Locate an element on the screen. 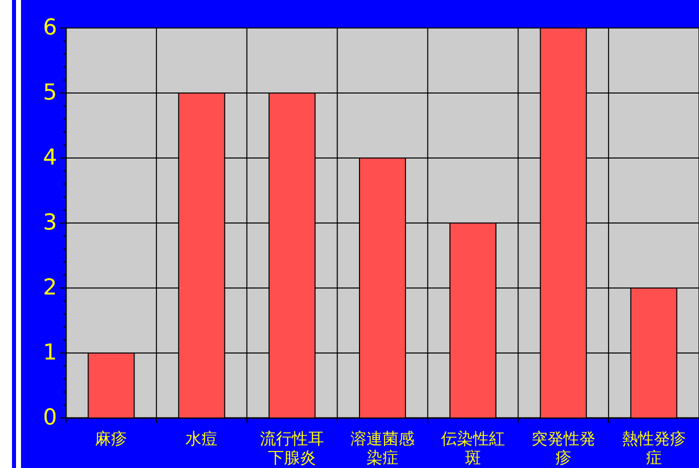 The image size is (699, 468). y-tick-label: 5 is located at coordinates (50, 93).